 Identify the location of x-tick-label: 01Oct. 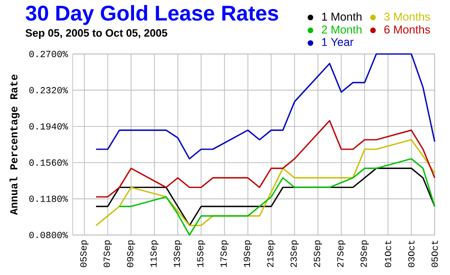
(388, 254).